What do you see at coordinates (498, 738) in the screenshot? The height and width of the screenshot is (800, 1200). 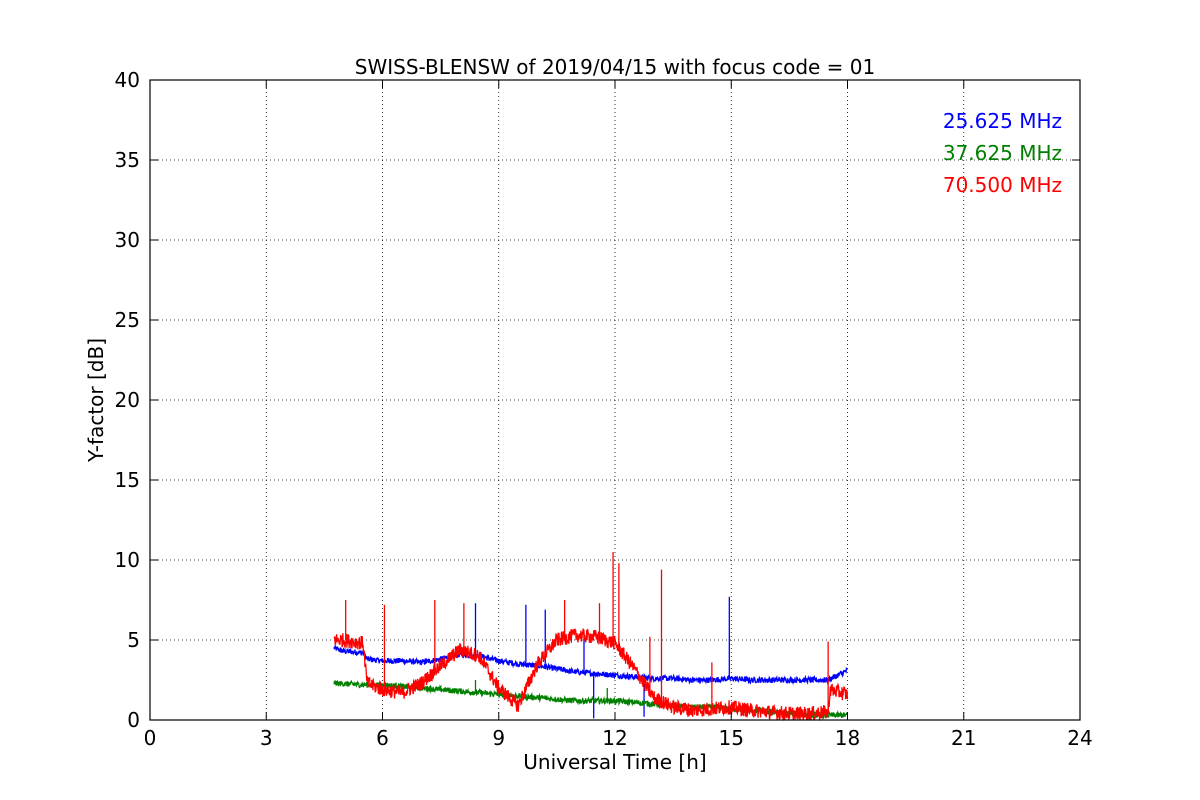 I see `x-tick-label: 9` at bounding box center [498, 738].